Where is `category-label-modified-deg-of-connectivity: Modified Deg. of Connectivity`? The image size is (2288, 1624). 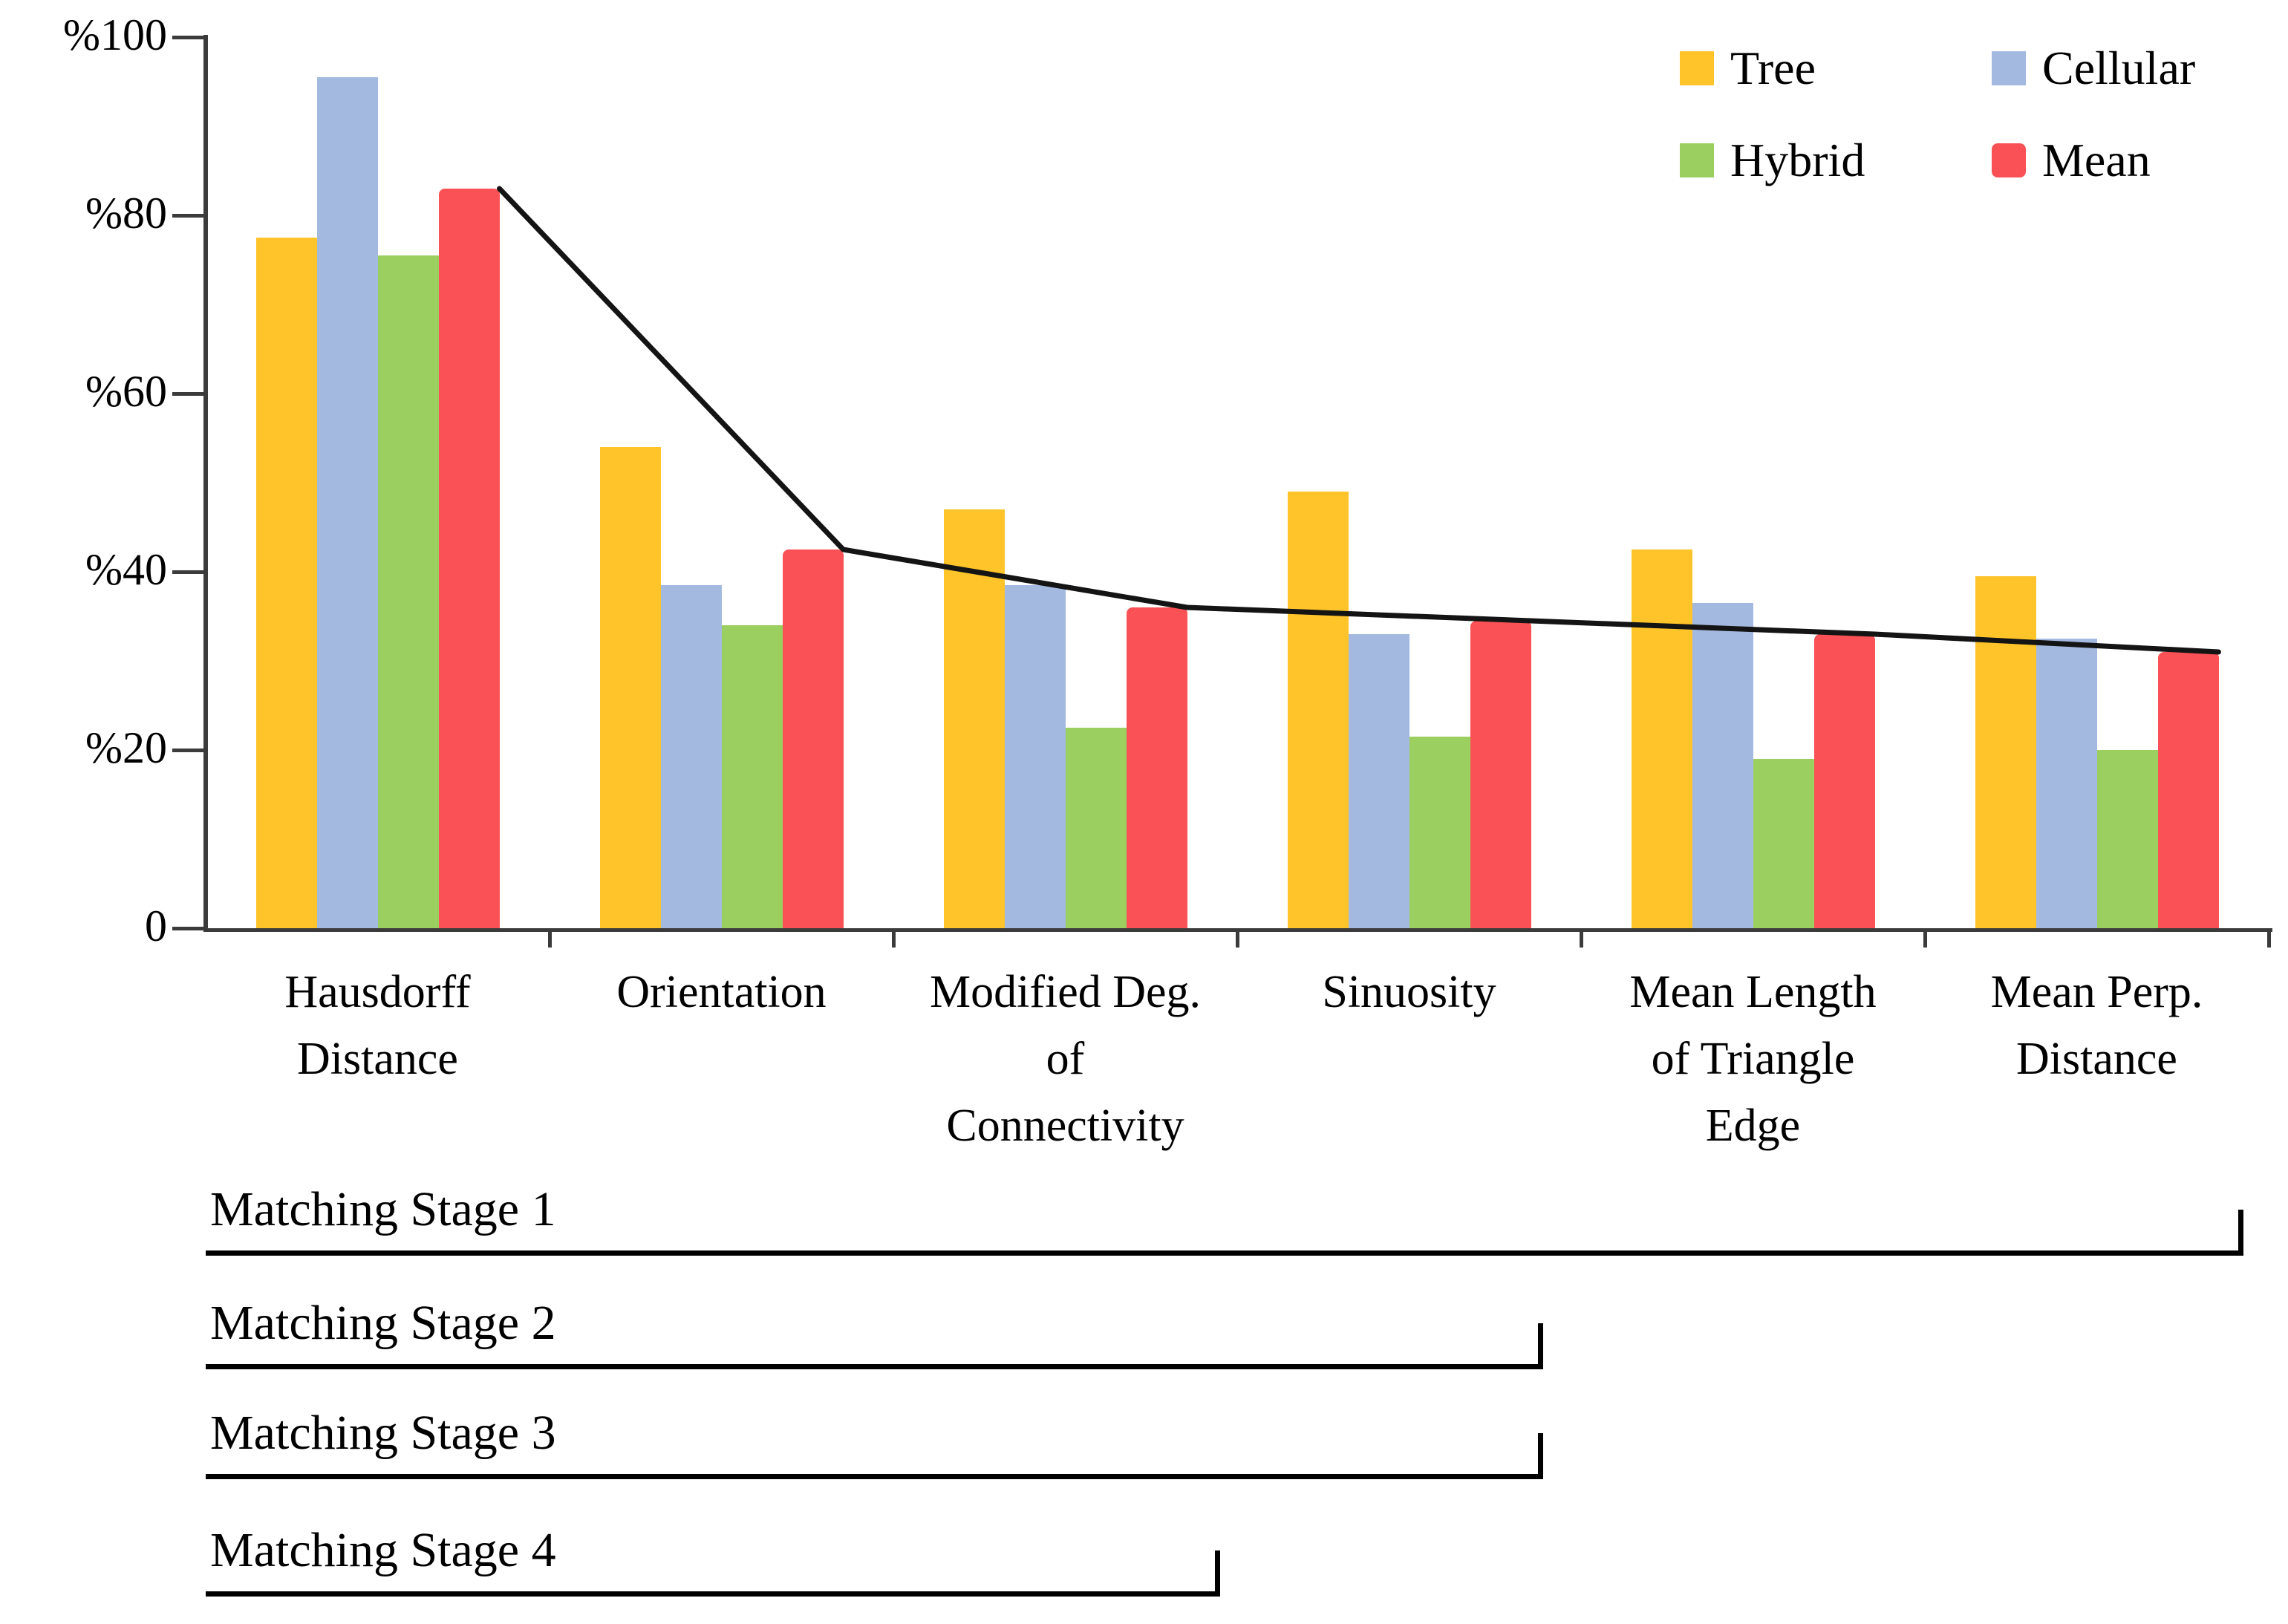 category-label-modified-deg-of-connectivity: Modified Deg. of Connectivity is located at coordinates (1066, 1059).